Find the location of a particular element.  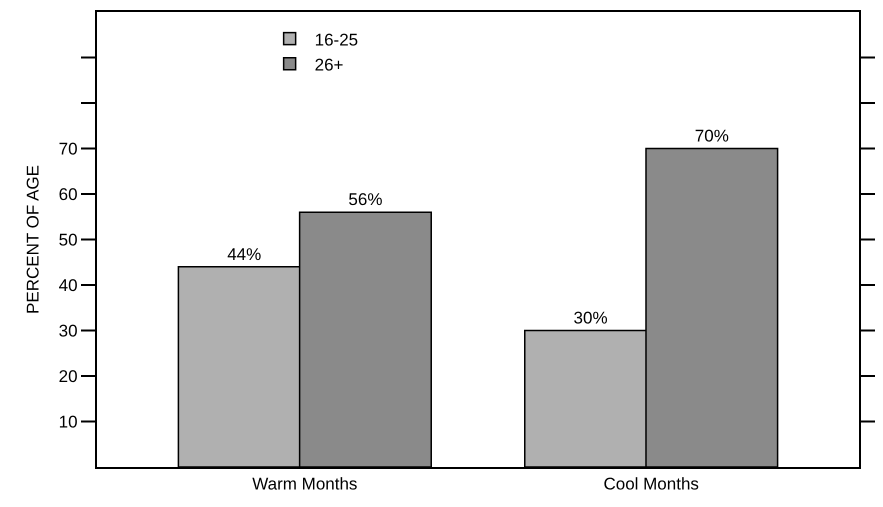

y-tick-label: 70 is located at coordinates (68, 148).